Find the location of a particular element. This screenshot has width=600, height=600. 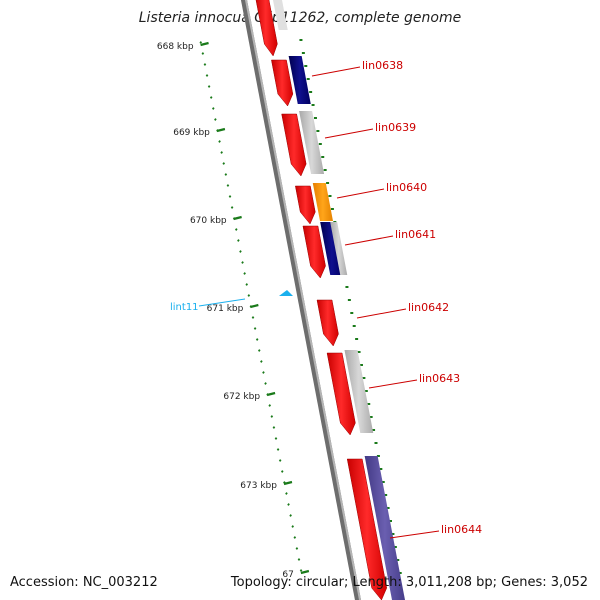

feature-label: lint11 is located at coordinates (184, 307).